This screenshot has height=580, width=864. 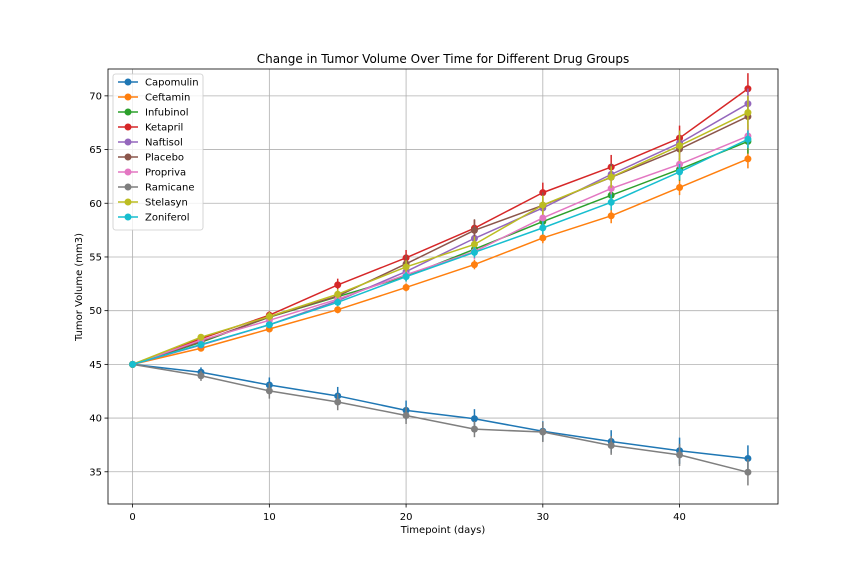 I want to click on legend-label: Placebo, so click(x=164, y=158).